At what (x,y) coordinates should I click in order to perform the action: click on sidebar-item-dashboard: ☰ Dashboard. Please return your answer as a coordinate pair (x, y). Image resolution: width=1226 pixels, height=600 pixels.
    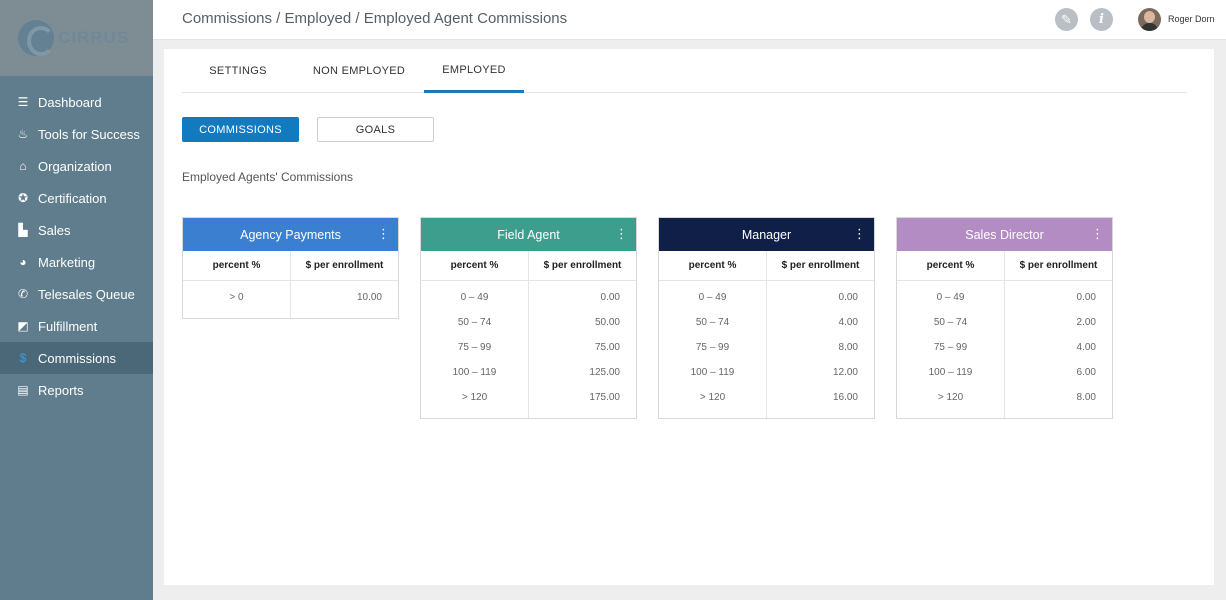
    Looking at the image, I should click on (76, 102).